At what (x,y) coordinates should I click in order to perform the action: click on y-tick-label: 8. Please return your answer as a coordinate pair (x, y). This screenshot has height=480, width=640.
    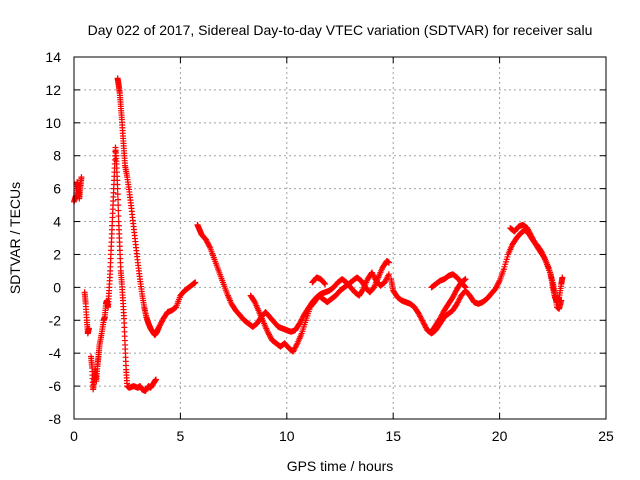
    Looking at the image, I should click on (57, 156).